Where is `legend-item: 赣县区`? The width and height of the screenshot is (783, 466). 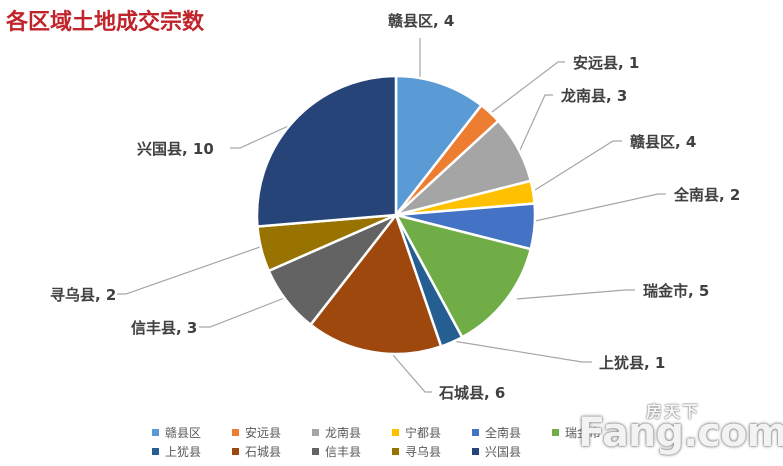
legend-item: 赣县区 is located at coordinates (176, 432).